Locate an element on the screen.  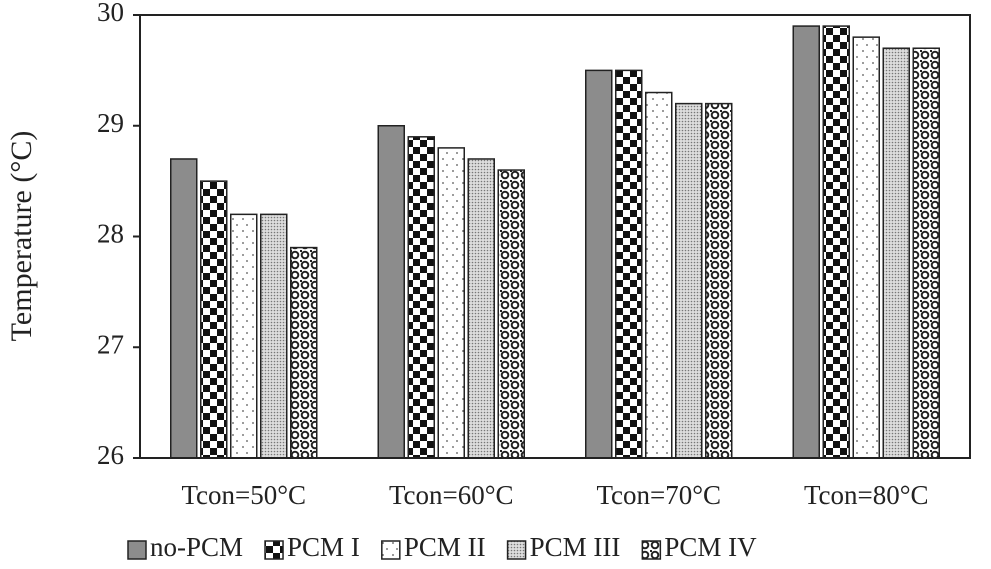
x-tick-label: Tcon=80°C is located at coordinates (866, 495).